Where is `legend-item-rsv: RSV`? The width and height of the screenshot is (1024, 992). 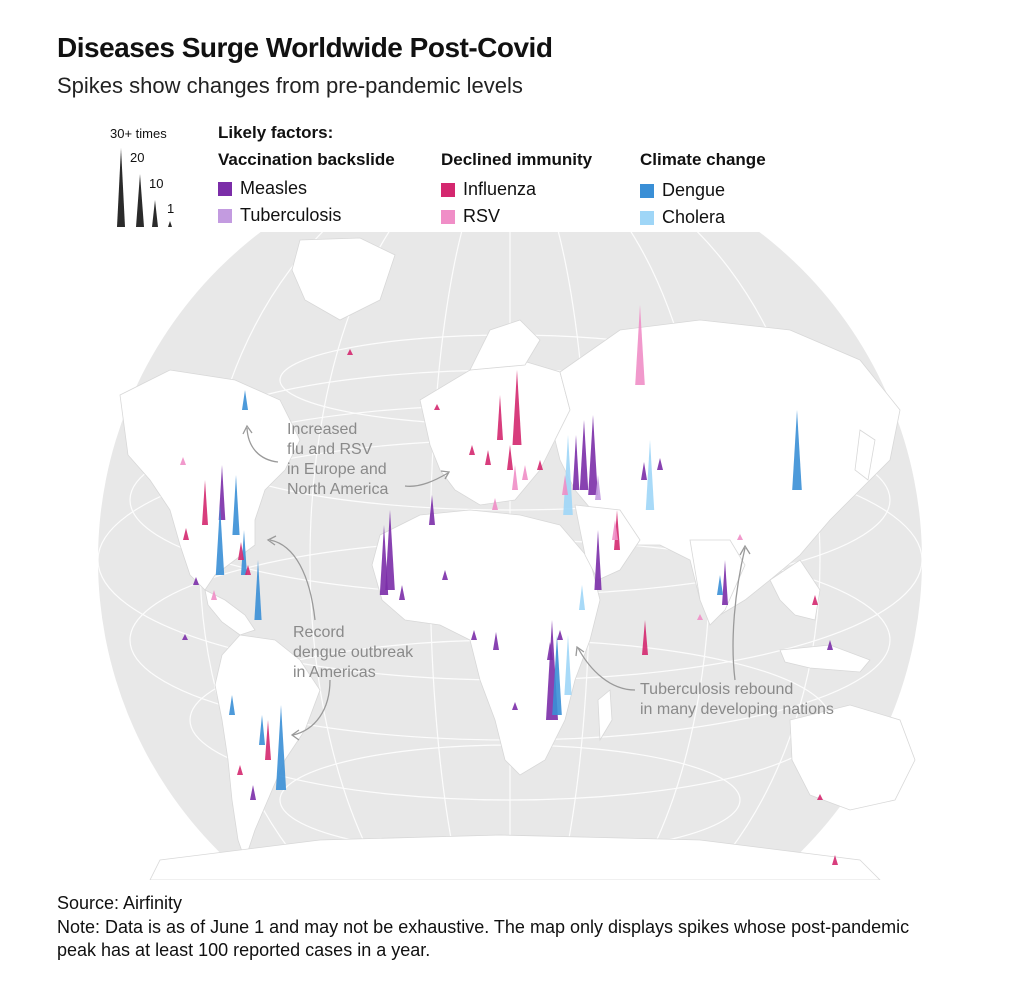
legend-item-rsv: RSV is located at coordinates (470, 216).